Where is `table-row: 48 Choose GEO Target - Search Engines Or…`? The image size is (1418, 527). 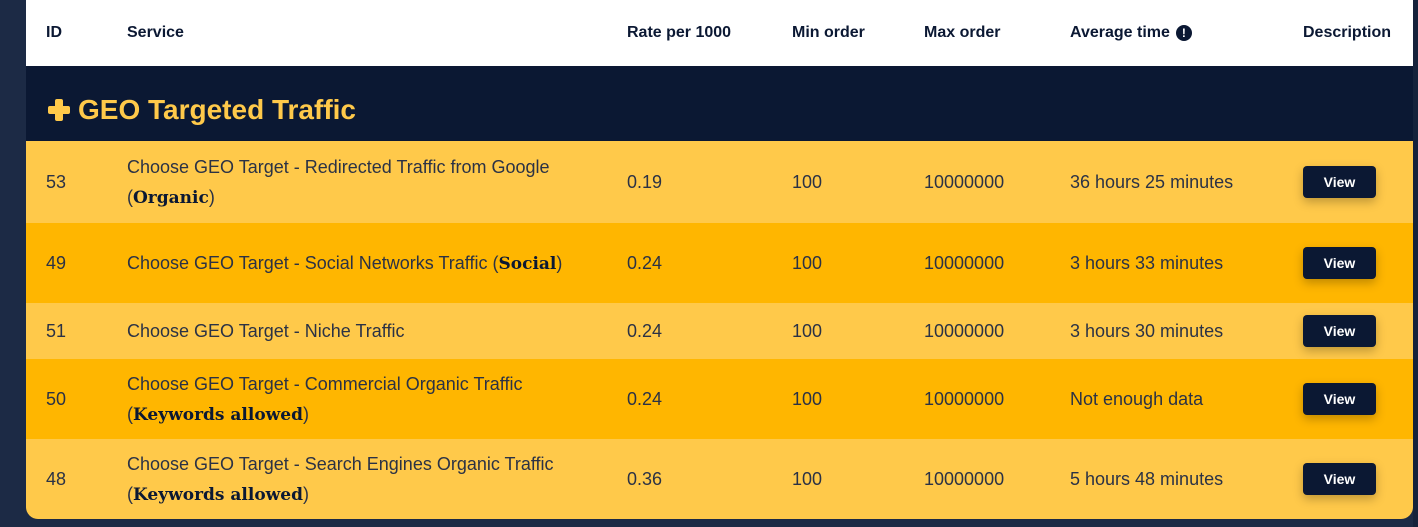 table-row: 48 Choose GEO Target - Search Engines Or… is located at coordinates (719, 479).